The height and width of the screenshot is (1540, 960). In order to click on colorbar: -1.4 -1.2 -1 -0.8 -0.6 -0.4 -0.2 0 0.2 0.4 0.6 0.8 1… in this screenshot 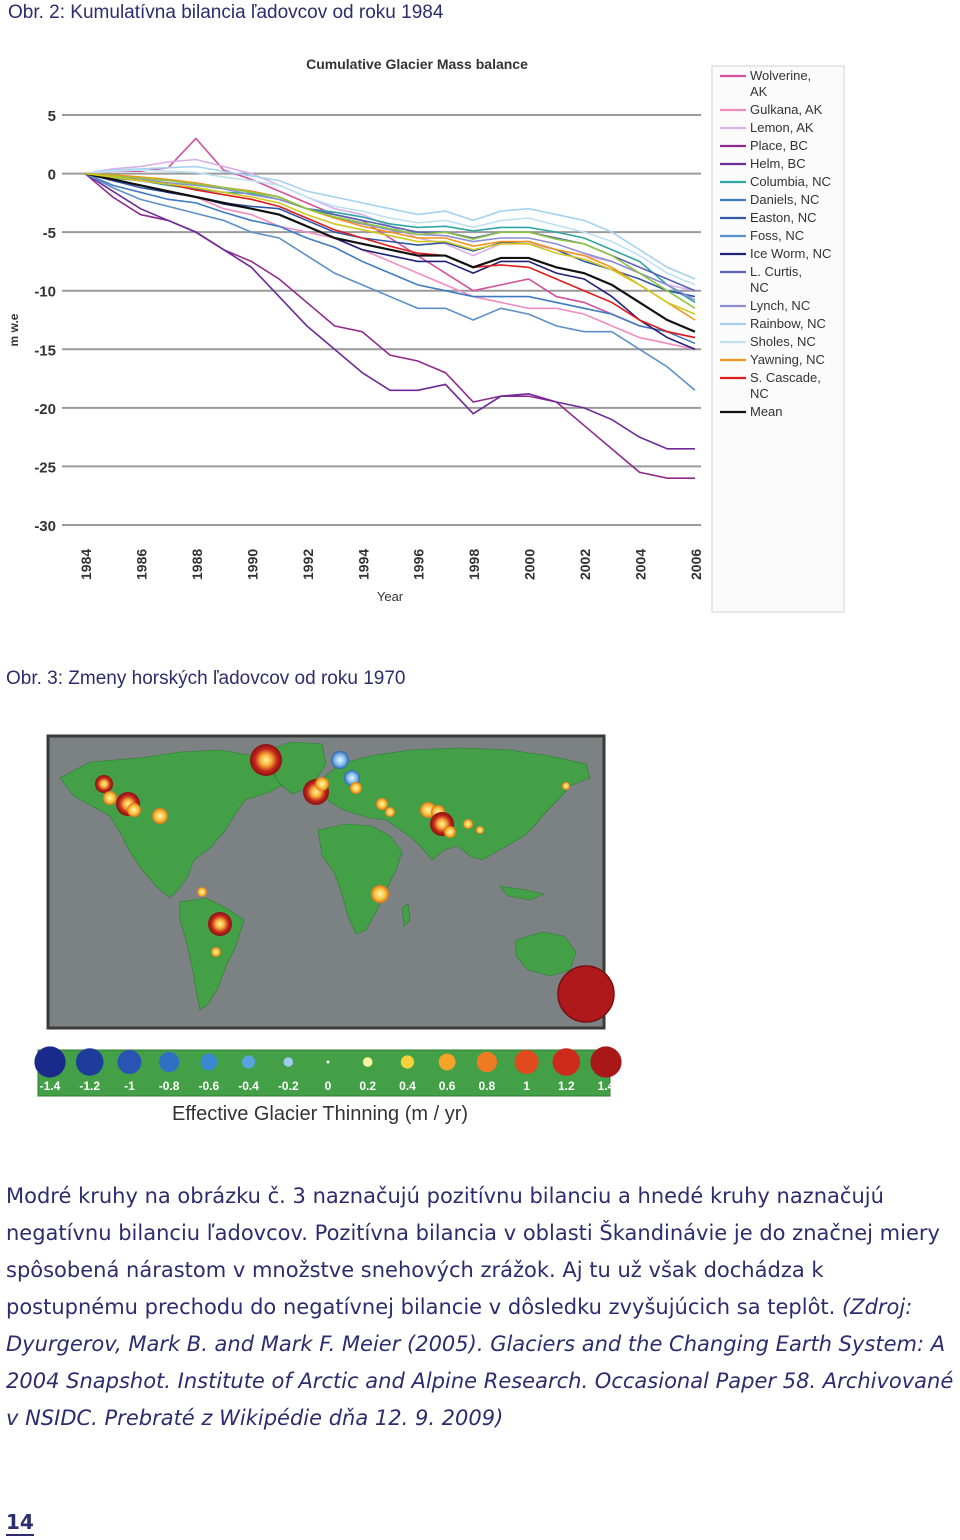, I will do `click(328, 1071)`.